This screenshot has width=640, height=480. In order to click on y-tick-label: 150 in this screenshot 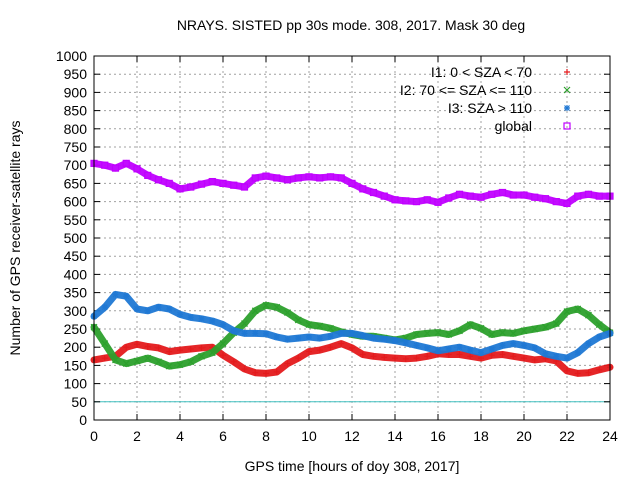, I will do `click(76, 365)`.